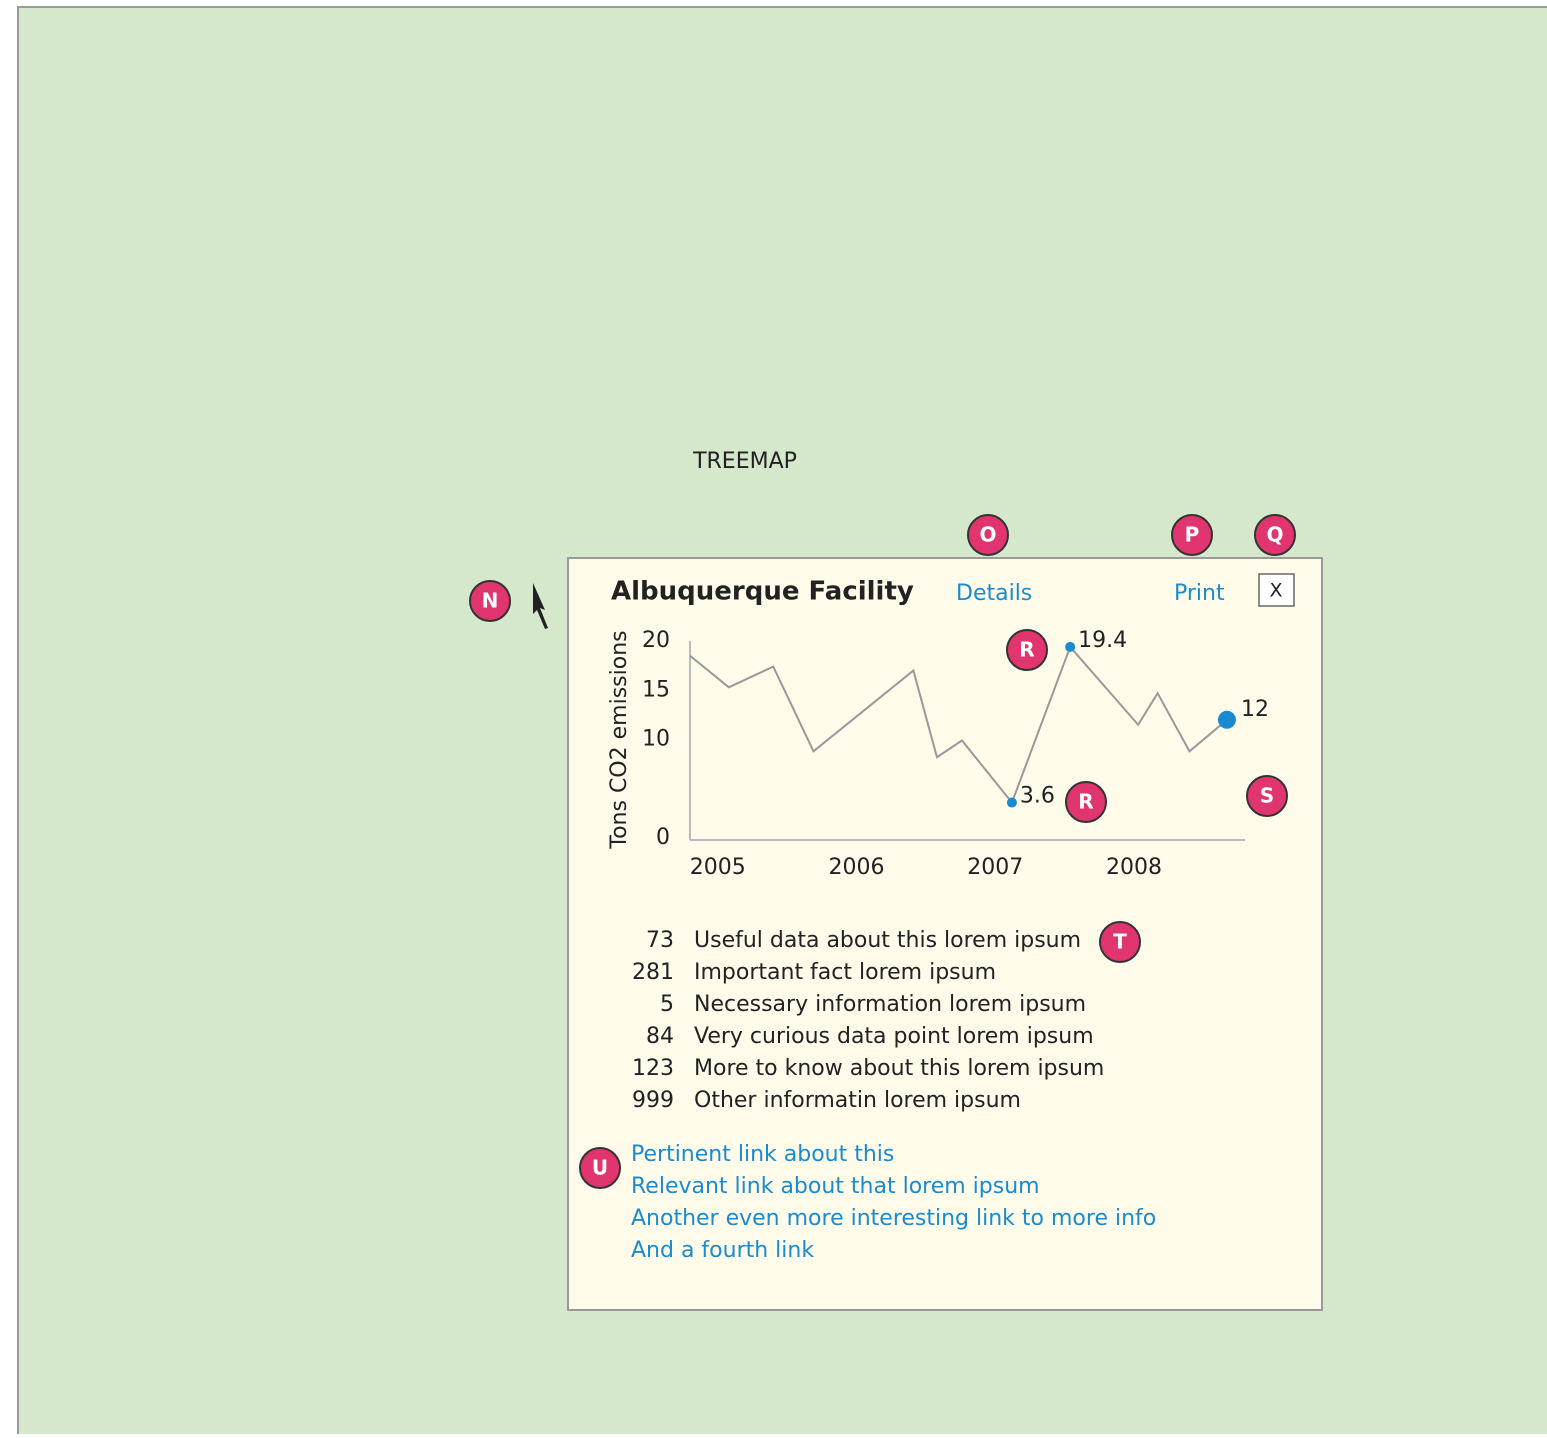 The height and width of the screenshot is (1438, 1547). I want to click on fact-text: Necessary information lorem ipsum, so click(890, 1004).